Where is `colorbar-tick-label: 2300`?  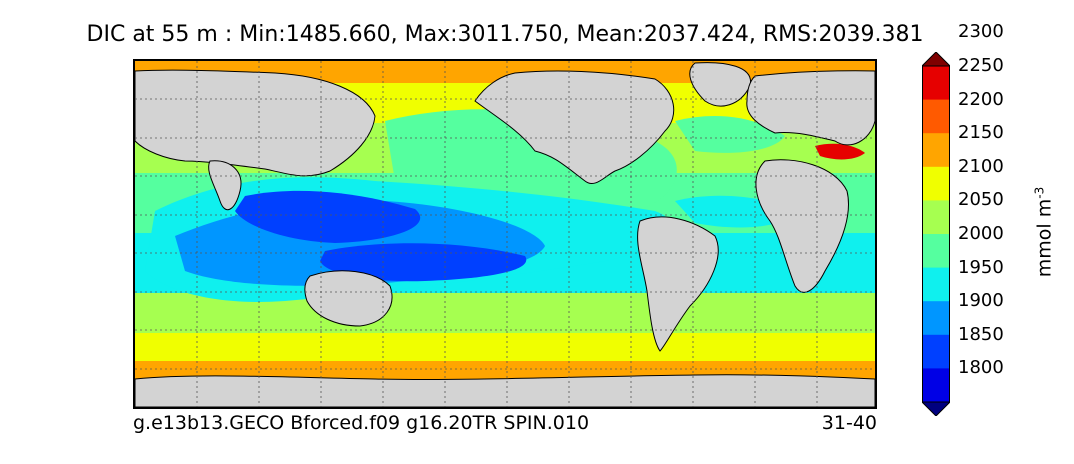
colorbar-tick-label: 2300 is located at coordinates (981, 32).